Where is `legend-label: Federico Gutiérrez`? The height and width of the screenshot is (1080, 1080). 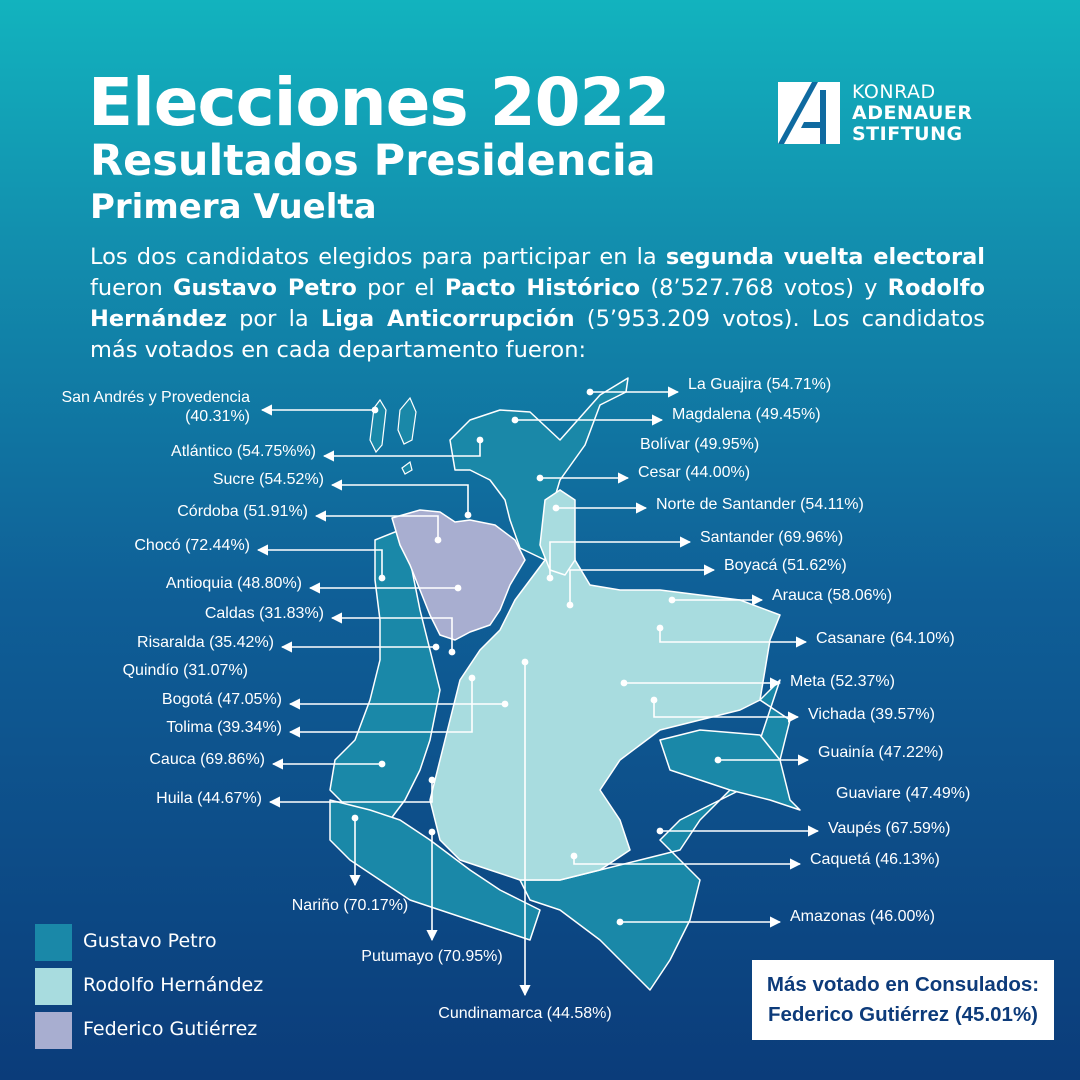 legend-label: Federico Gutiérrez is located at coordinates (170, 1029).